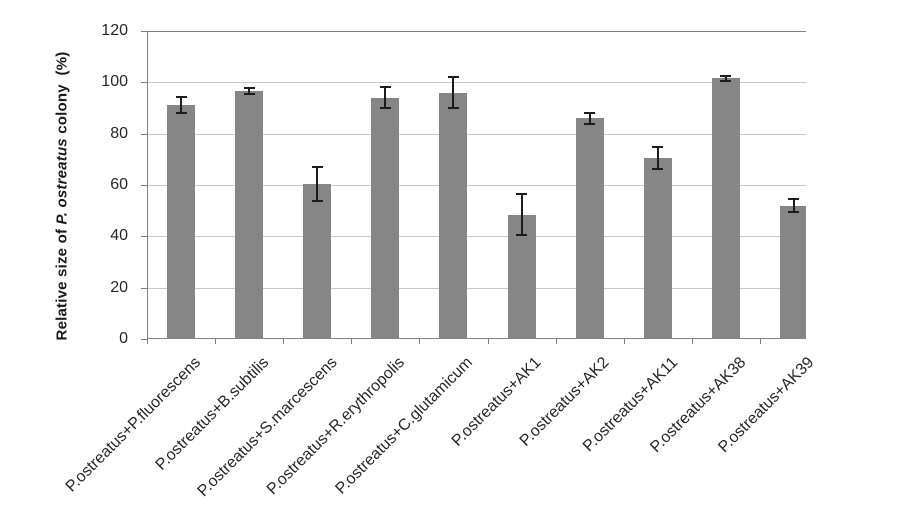 This screenshot has width=901, height=528. I want to click on y-axis-tick-label: 60, so click(119, 184).